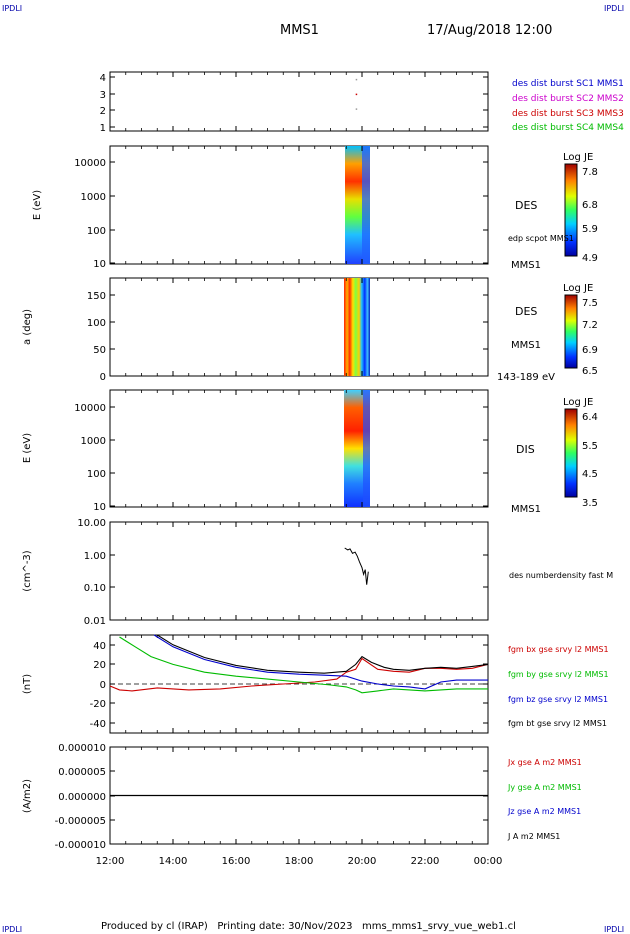  Describe the element at coordinates (526, 377) in the screenshot. I see `p3-label-energy: 143-189 eV` at that location.